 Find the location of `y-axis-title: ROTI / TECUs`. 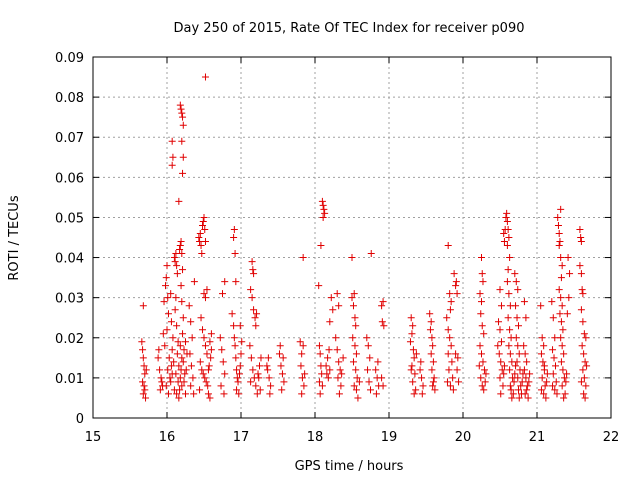

y-axis-title: ROTI / TECUs is located at coordinates (14, 237).